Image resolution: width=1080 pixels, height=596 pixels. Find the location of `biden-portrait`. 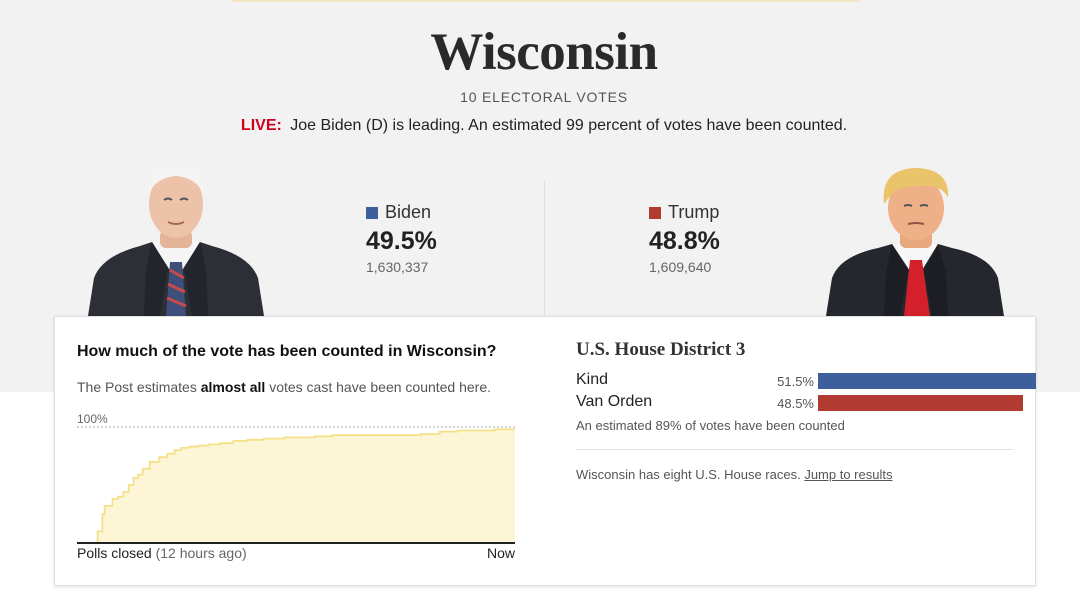

biden-portrait is located at coordinates (176, 241).